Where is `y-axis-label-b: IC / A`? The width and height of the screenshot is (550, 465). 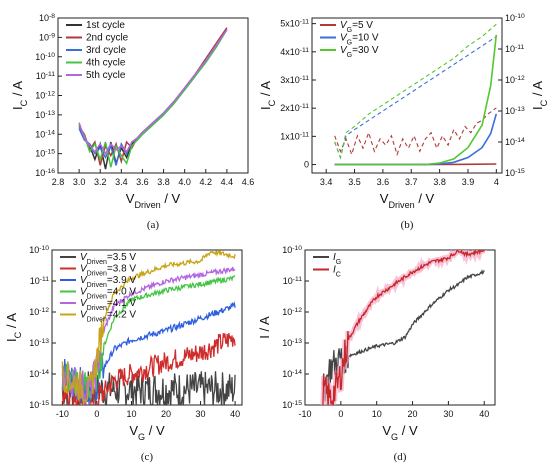
y-axis-label-b: IC / A is located at coordinates (267, 95).